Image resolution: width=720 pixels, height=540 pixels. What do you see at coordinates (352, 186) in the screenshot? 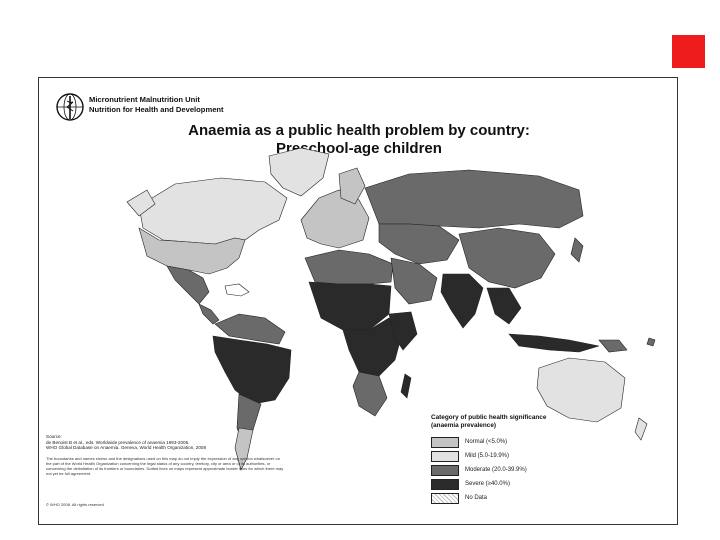
I see `scandinavia-region` at bounding box center [352, 186].